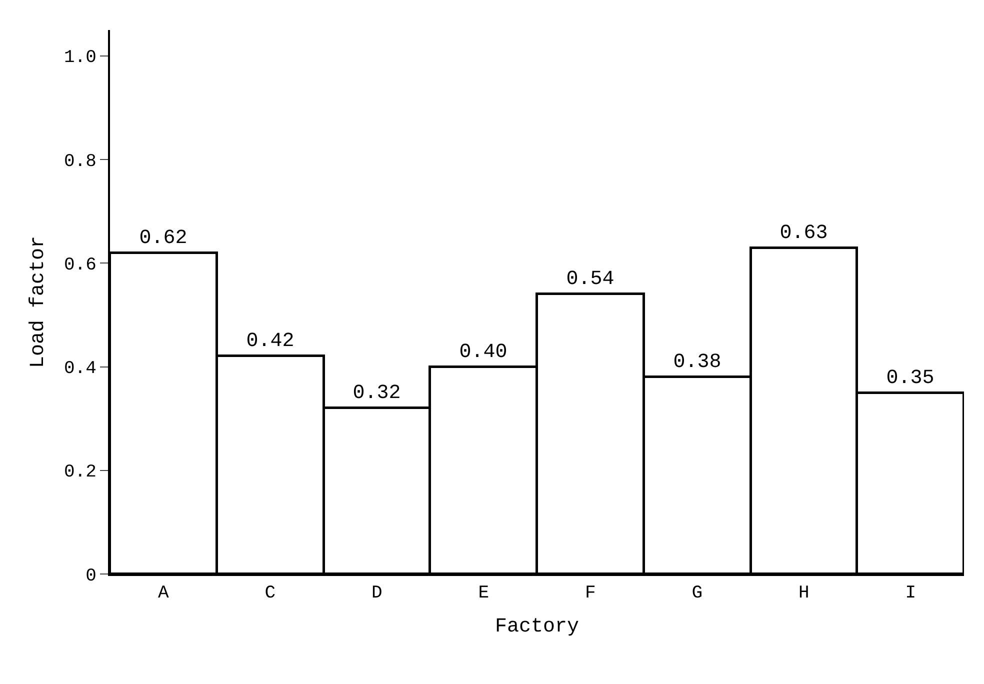 Image resolution: width=984 pixels, height=684 pixels. Describe the element at coordinates (38, 302) in the screenshot. I see `y-axis-title: Load factor` at that location.